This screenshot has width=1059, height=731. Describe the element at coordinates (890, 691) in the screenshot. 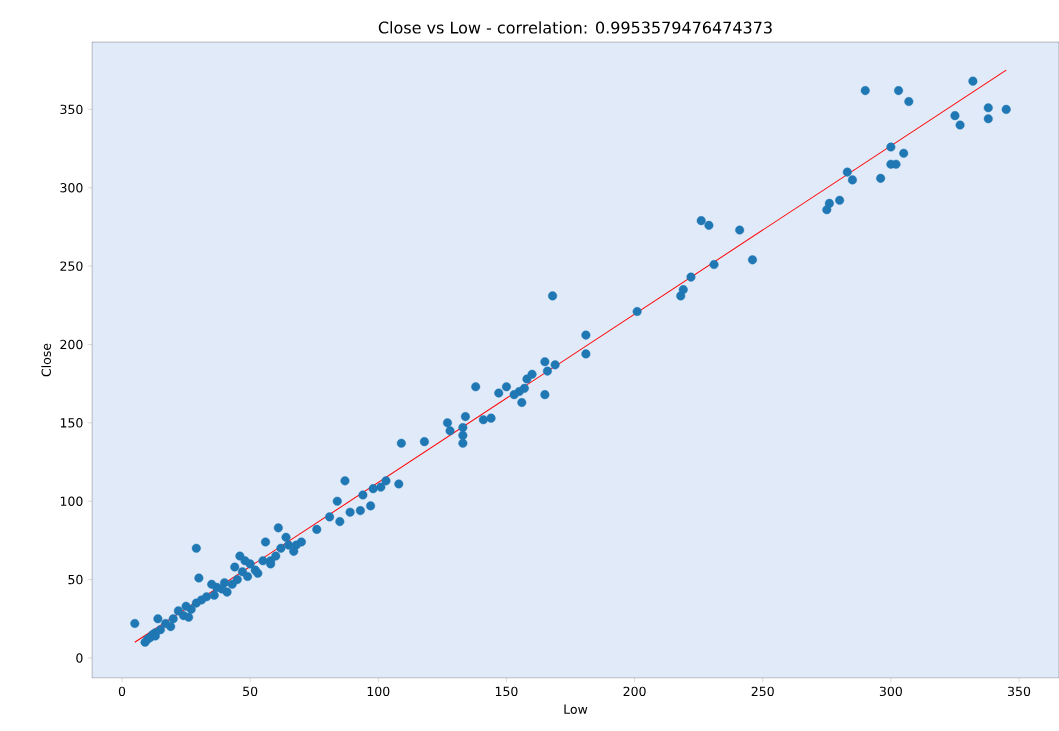

I see `x-tick-label: 300` at that location.